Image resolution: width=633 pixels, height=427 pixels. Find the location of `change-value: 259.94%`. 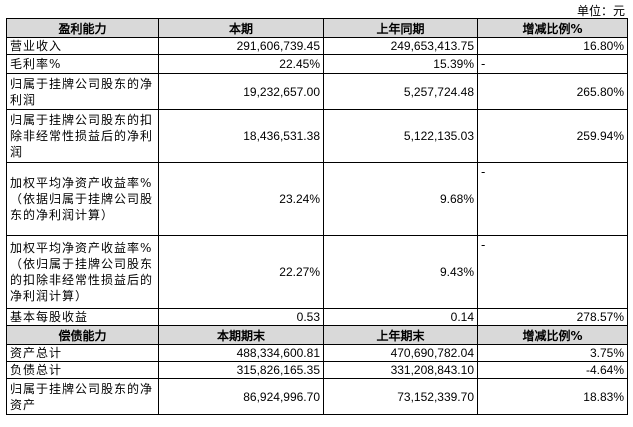

change-value: 259.94% is located at coordinates (552, 136).